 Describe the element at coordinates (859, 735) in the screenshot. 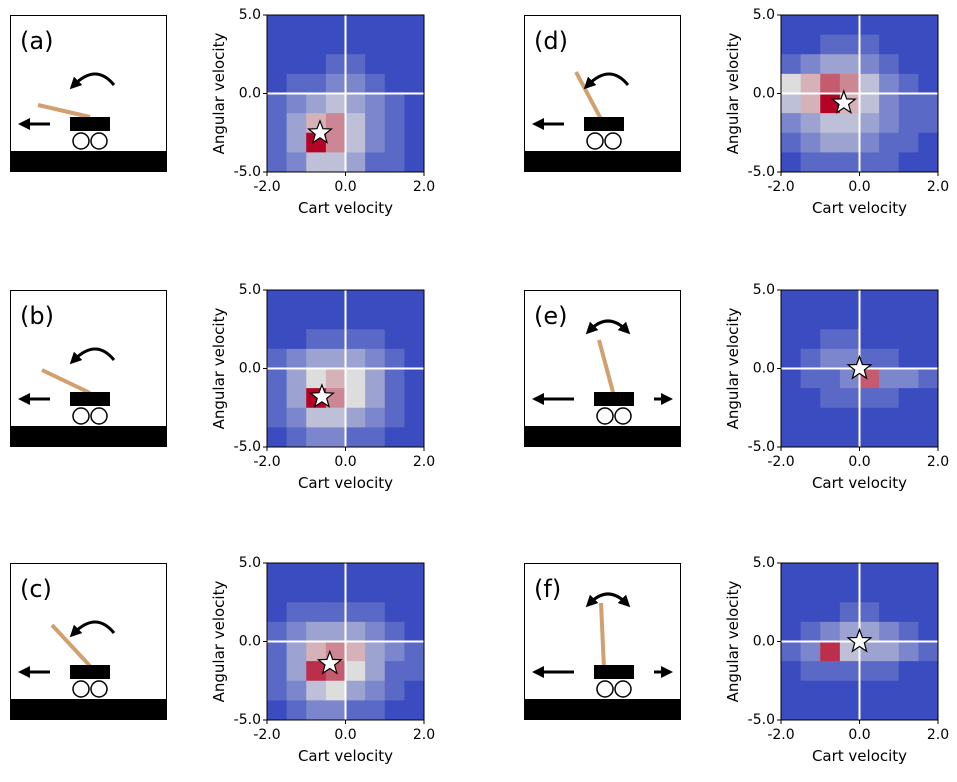

I see `x-tick-label: 0.0` at that location.